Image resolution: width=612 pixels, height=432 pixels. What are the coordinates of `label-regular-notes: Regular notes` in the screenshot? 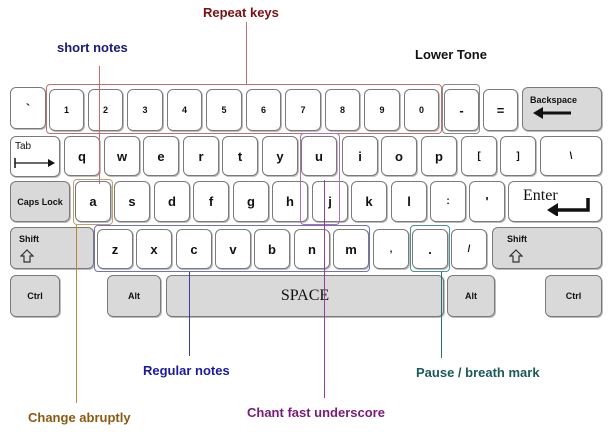 It's located at (186, 370).